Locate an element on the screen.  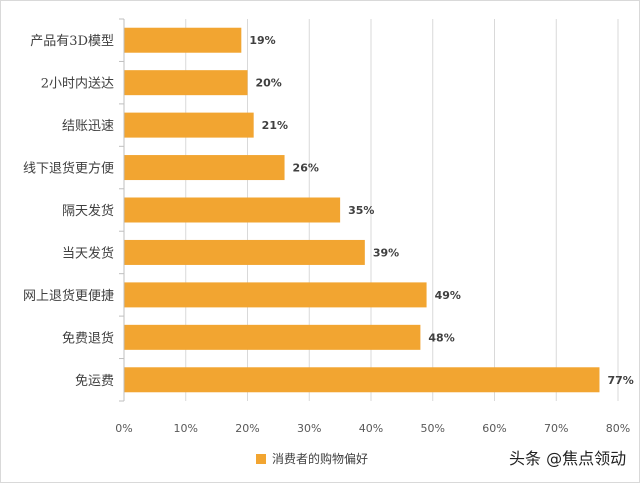
axes is located at coordinates (122, 210).